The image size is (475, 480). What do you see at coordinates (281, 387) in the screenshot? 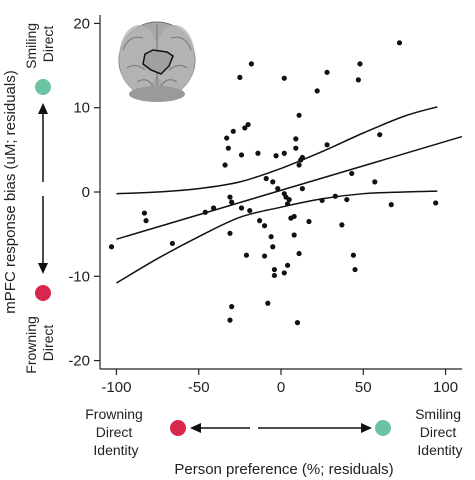
I see `x-tick-label: 0` at bounding box center [281, 387].